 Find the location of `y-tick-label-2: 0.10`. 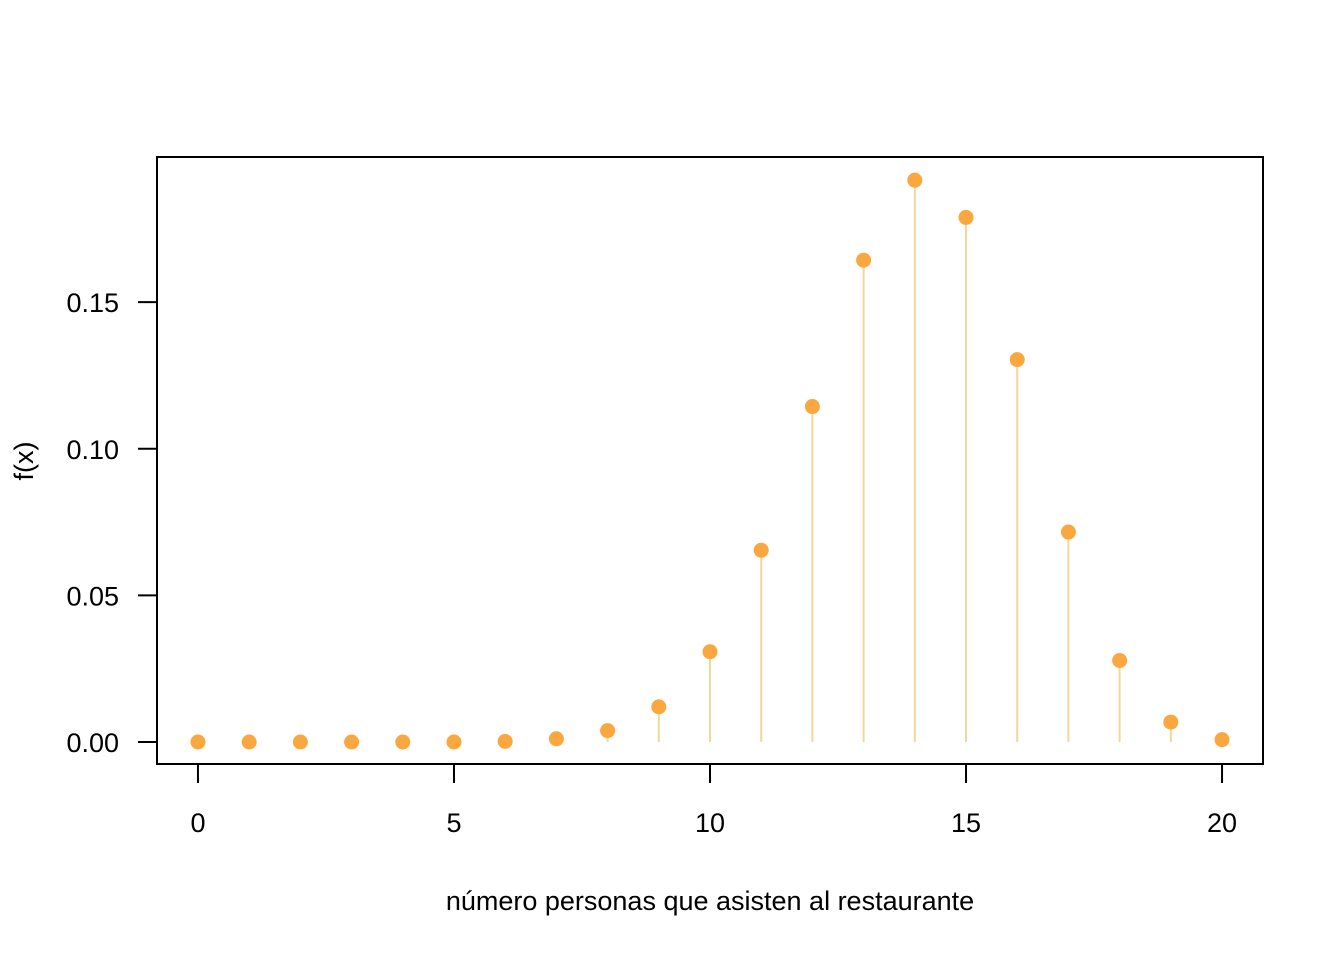

y-tick-label-2: 0.10 is located at coordinates (92, 450).